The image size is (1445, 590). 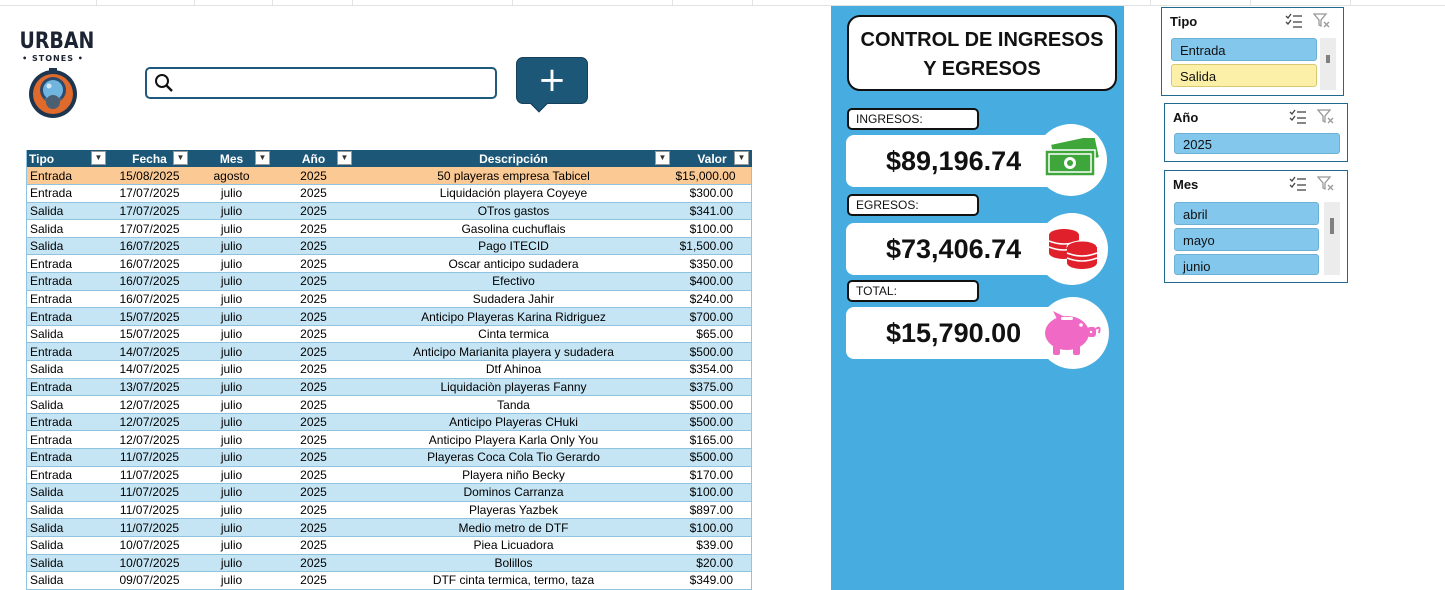 I want to click on cell-descripcion: Dominos Carranza, so click(x=513, y=492).